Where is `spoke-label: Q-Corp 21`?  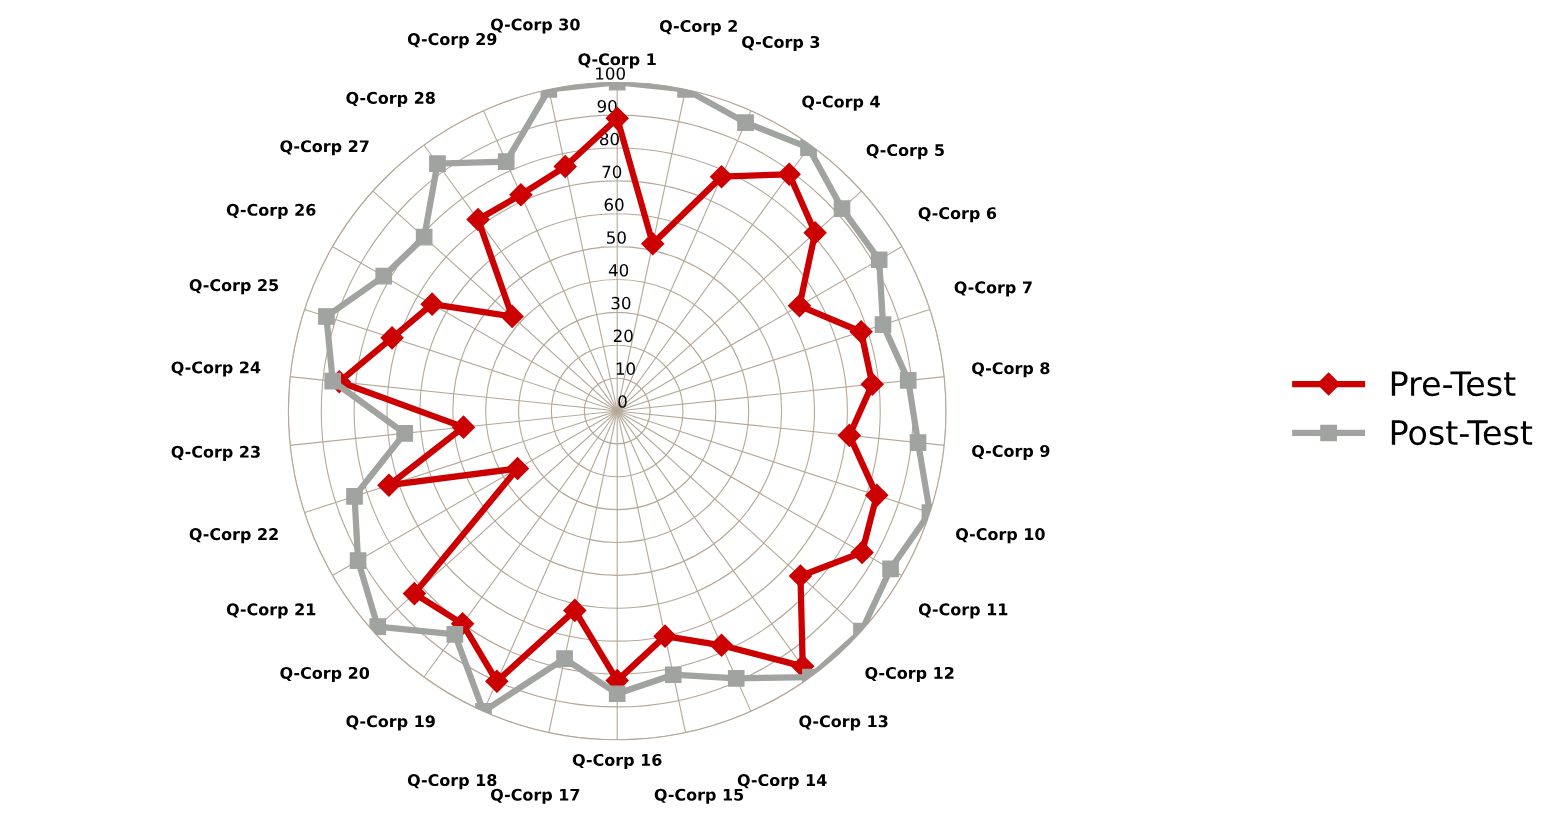 spoke-label: Q-Corp 21 is located at coordinates (271, 611).